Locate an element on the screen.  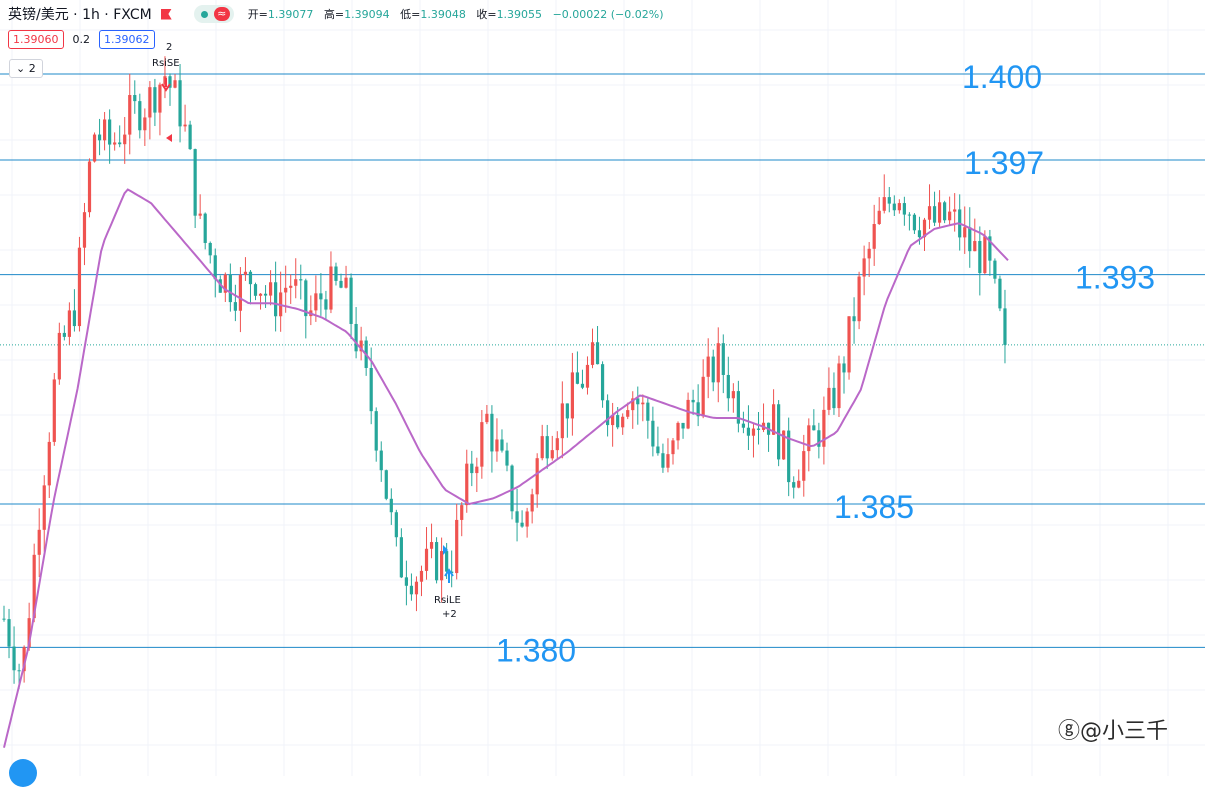
flag-icon is located at coordinates (166, 14).